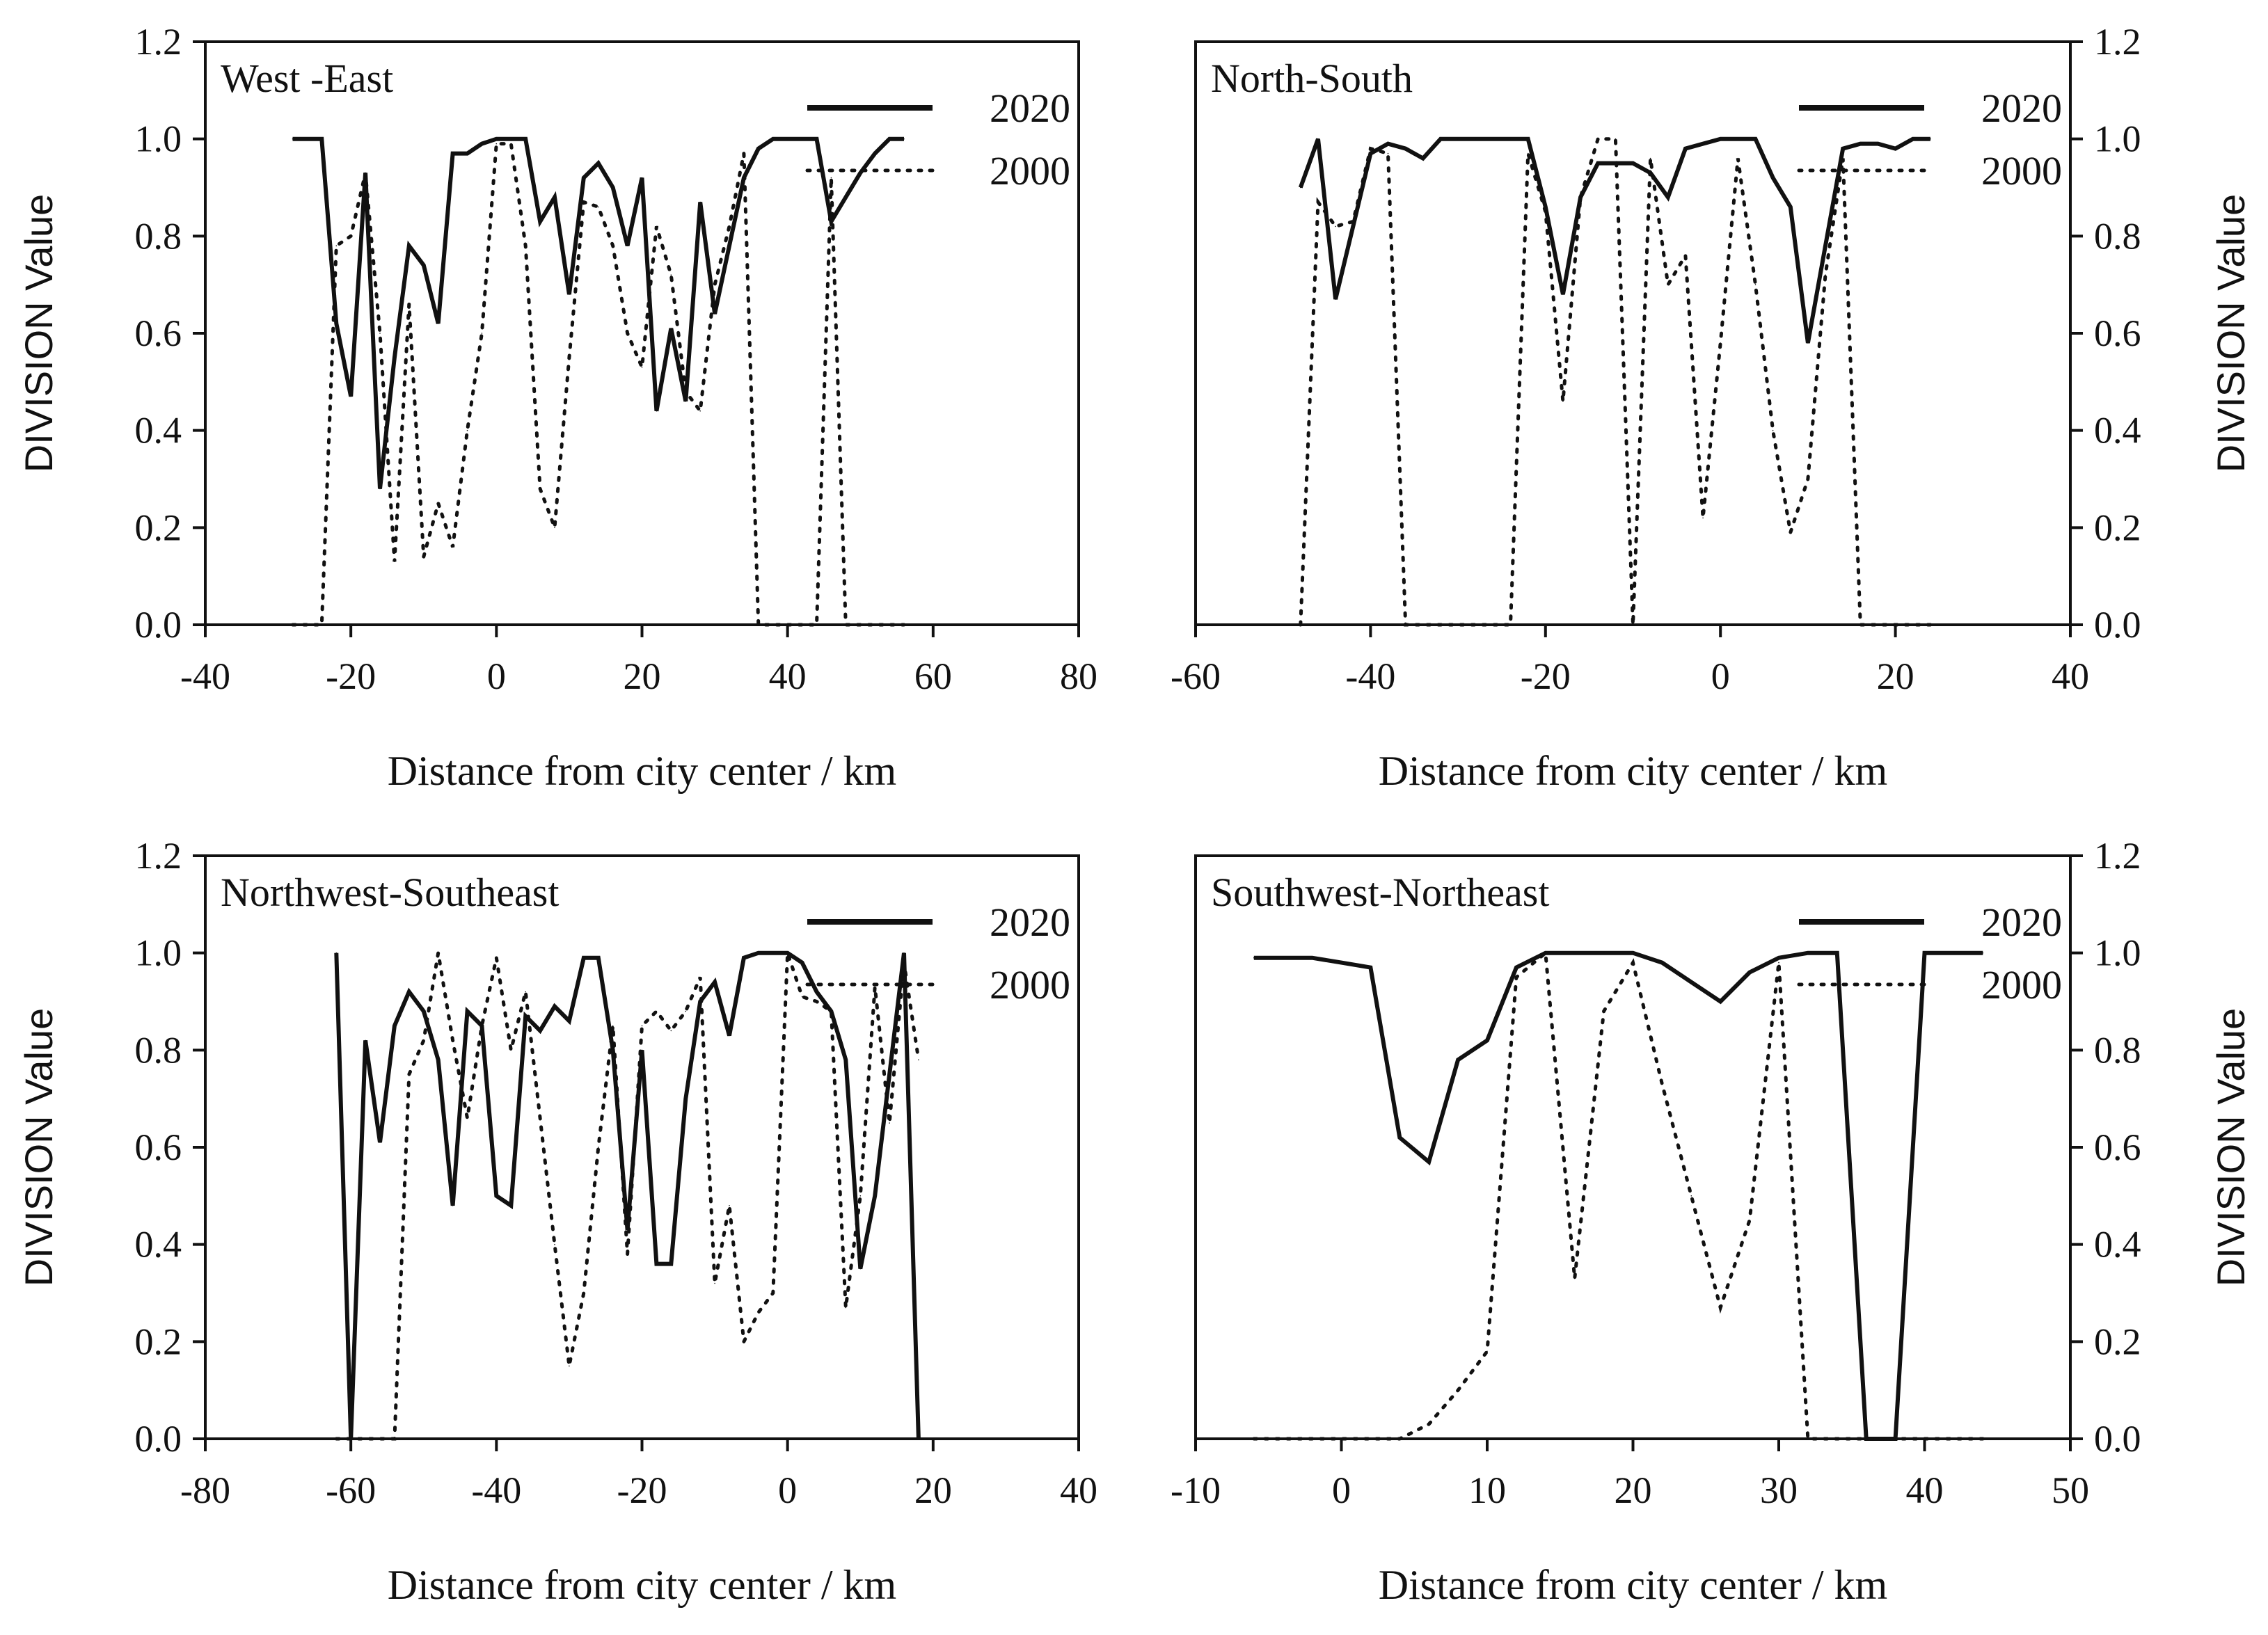  Describe the element at coordinates (1925, 1490) in the screenshot. I see `x-tick-label: 40` at that location.